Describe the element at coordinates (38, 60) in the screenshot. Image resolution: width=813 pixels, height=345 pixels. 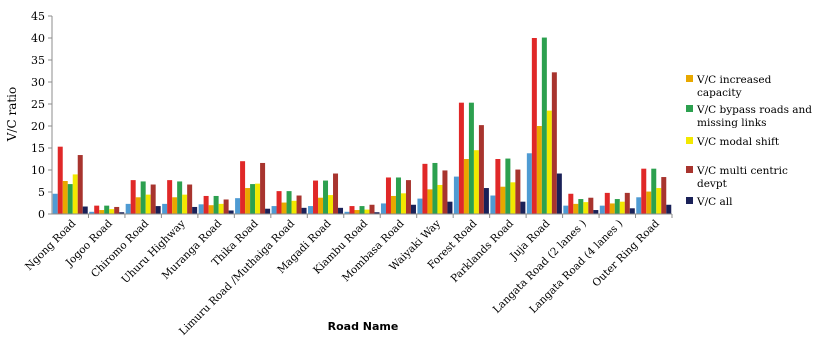
I see `y-tick-label: 35` at that location.